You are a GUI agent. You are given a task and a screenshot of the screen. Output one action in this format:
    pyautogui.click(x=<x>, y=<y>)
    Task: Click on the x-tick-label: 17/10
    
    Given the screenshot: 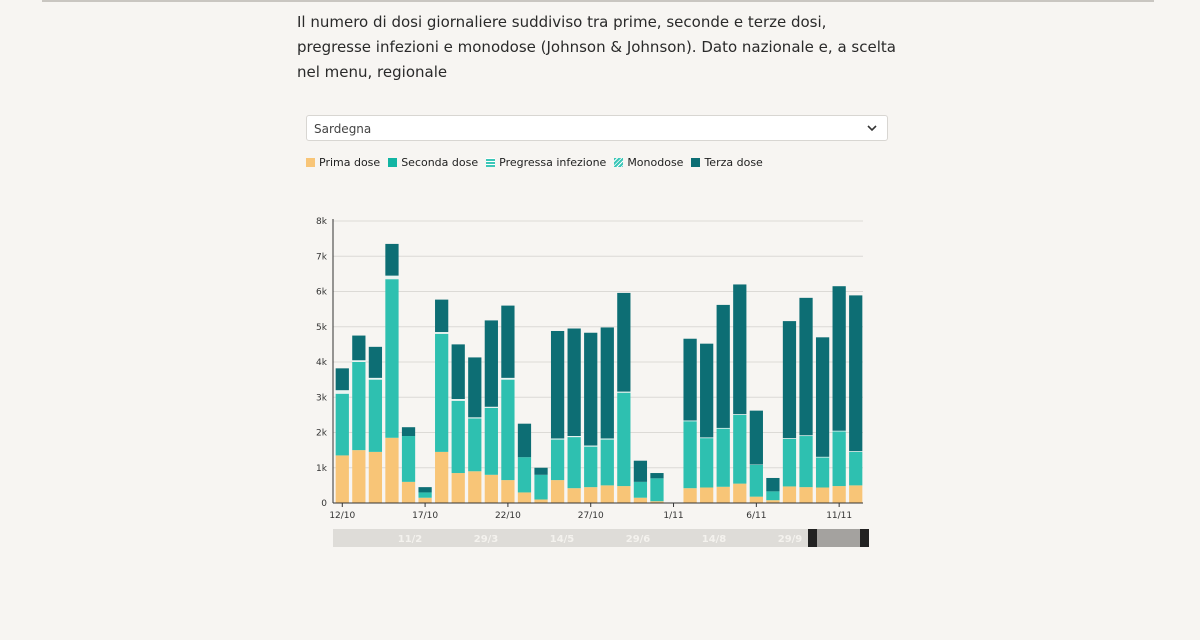 What is the action you would take?
    pyautogui.click(x=425, y=516)
    